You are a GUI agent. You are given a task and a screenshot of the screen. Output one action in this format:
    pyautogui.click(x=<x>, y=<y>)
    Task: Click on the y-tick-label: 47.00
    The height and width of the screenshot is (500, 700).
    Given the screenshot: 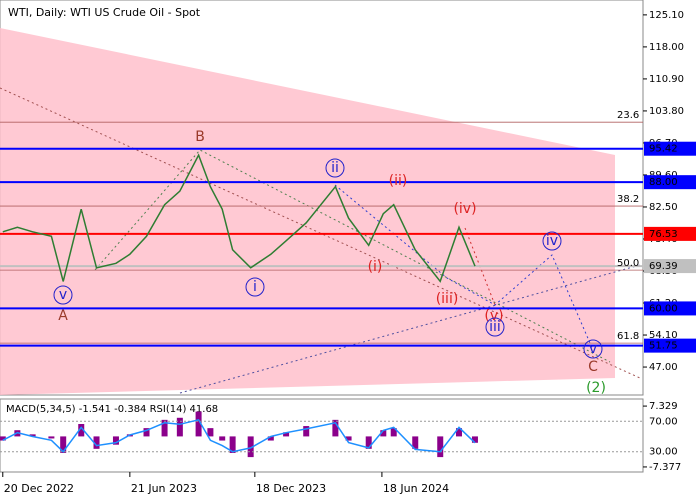 What is the action you would take?
    pyautogui.click(x=663, y=367)
    